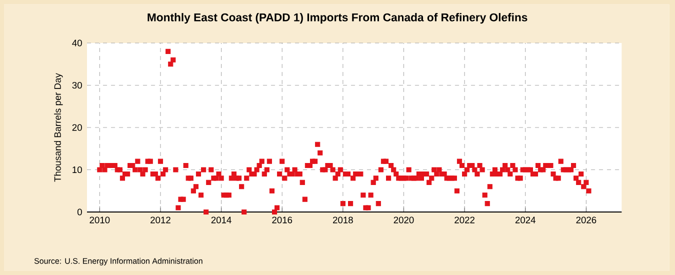  What do you see at coordinates (525, 220) in the screenshot?
I see `x-tick-label: 2024` at bounding box center [525, 220].